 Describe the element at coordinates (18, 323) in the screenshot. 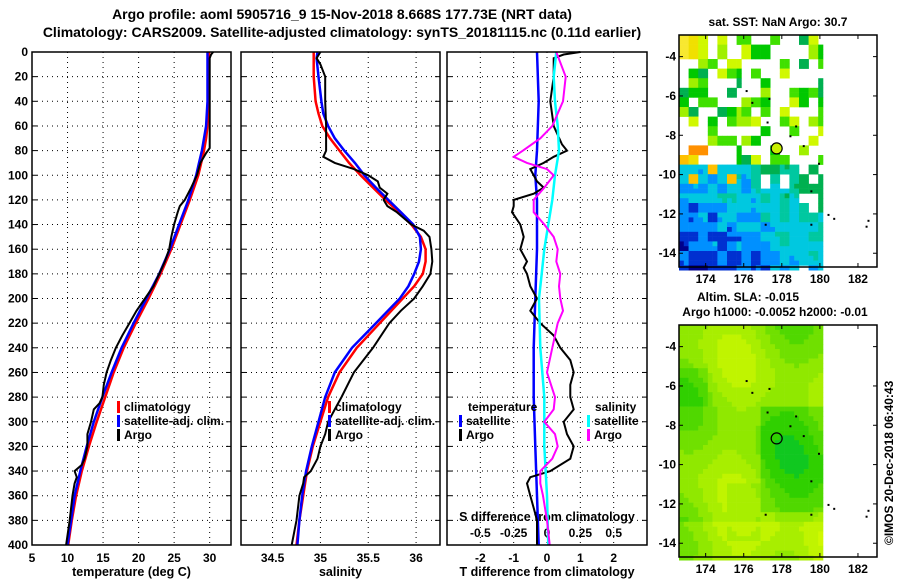

I see `y-tick-label: 220` at that location.